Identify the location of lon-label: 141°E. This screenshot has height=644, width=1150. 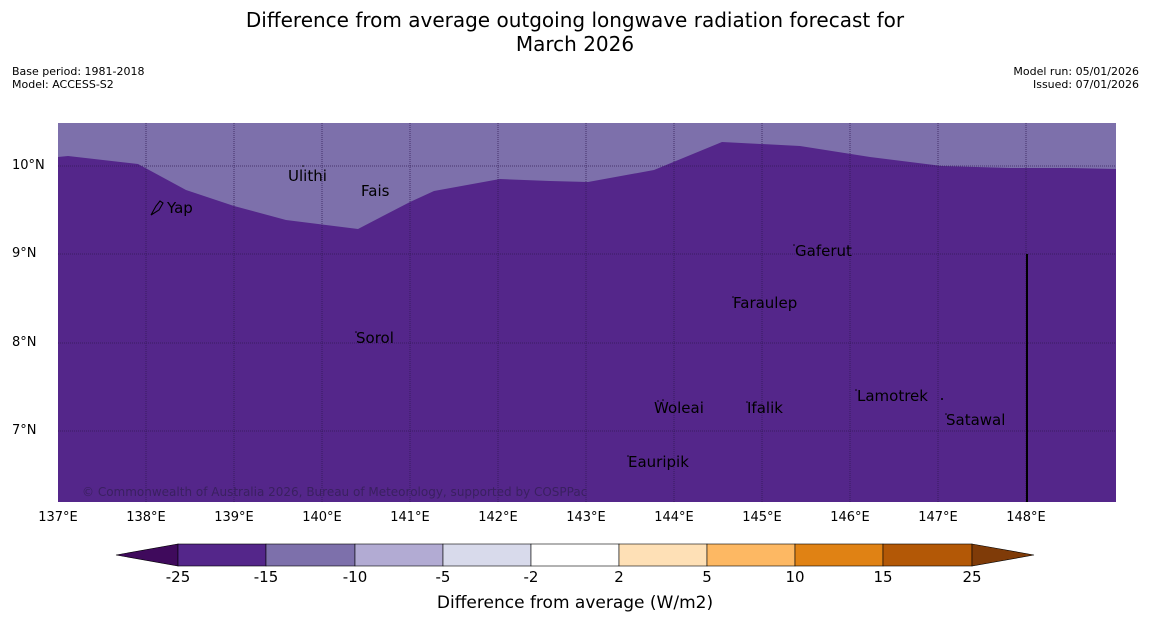
(410, 517).